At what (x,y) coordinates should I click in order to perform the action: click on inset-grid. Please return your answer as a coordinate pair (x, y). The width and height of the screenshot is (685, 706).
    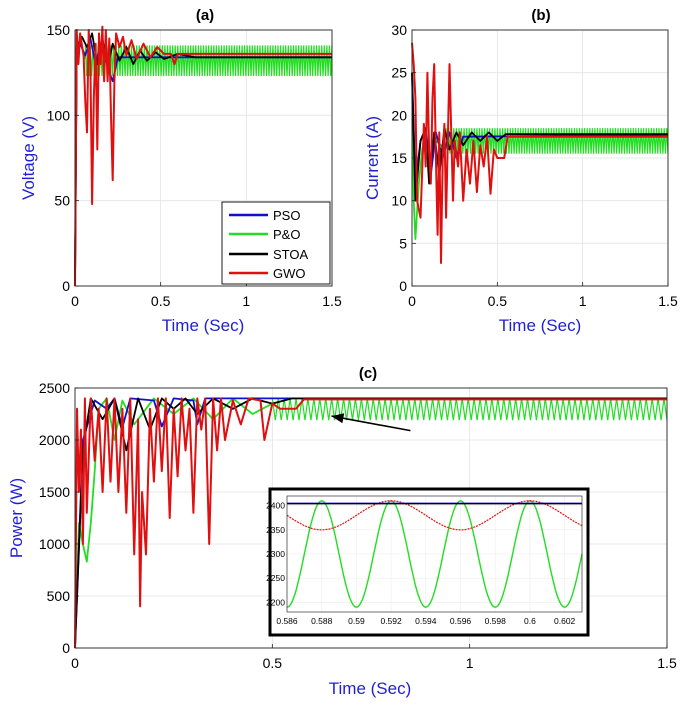
    Looking at the image, I should click on (434, 554).